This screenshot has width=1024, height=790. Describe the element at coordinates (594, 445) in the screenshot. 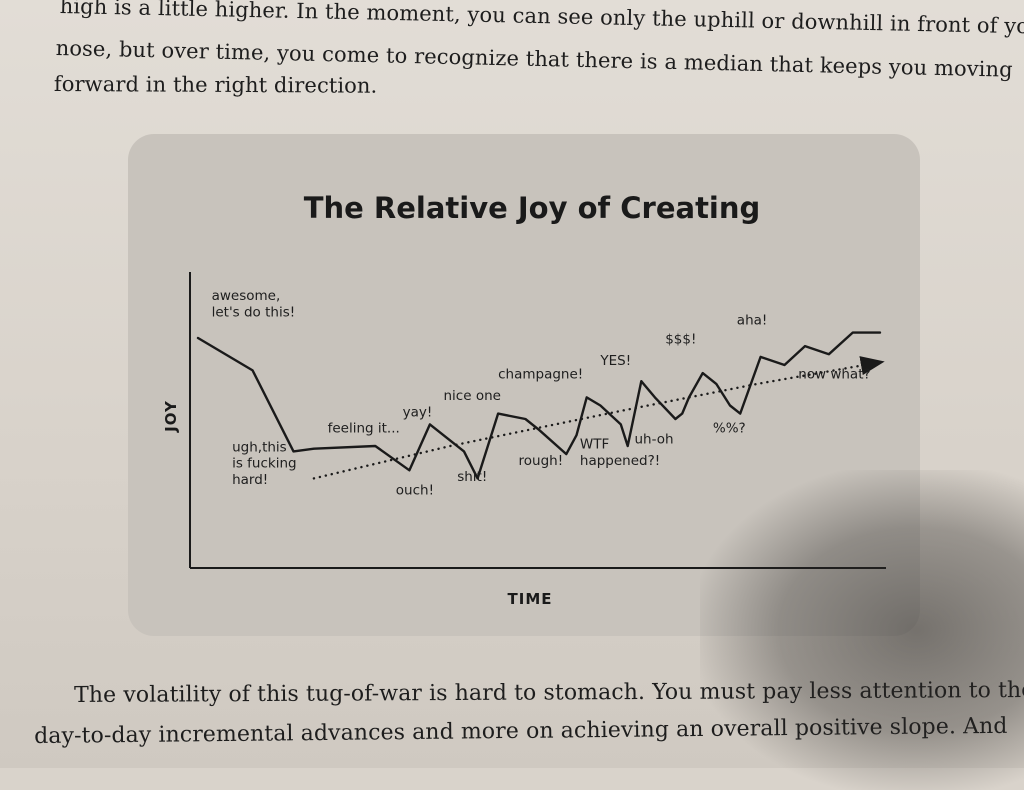

I see `annotation-label: WTF` at that location.